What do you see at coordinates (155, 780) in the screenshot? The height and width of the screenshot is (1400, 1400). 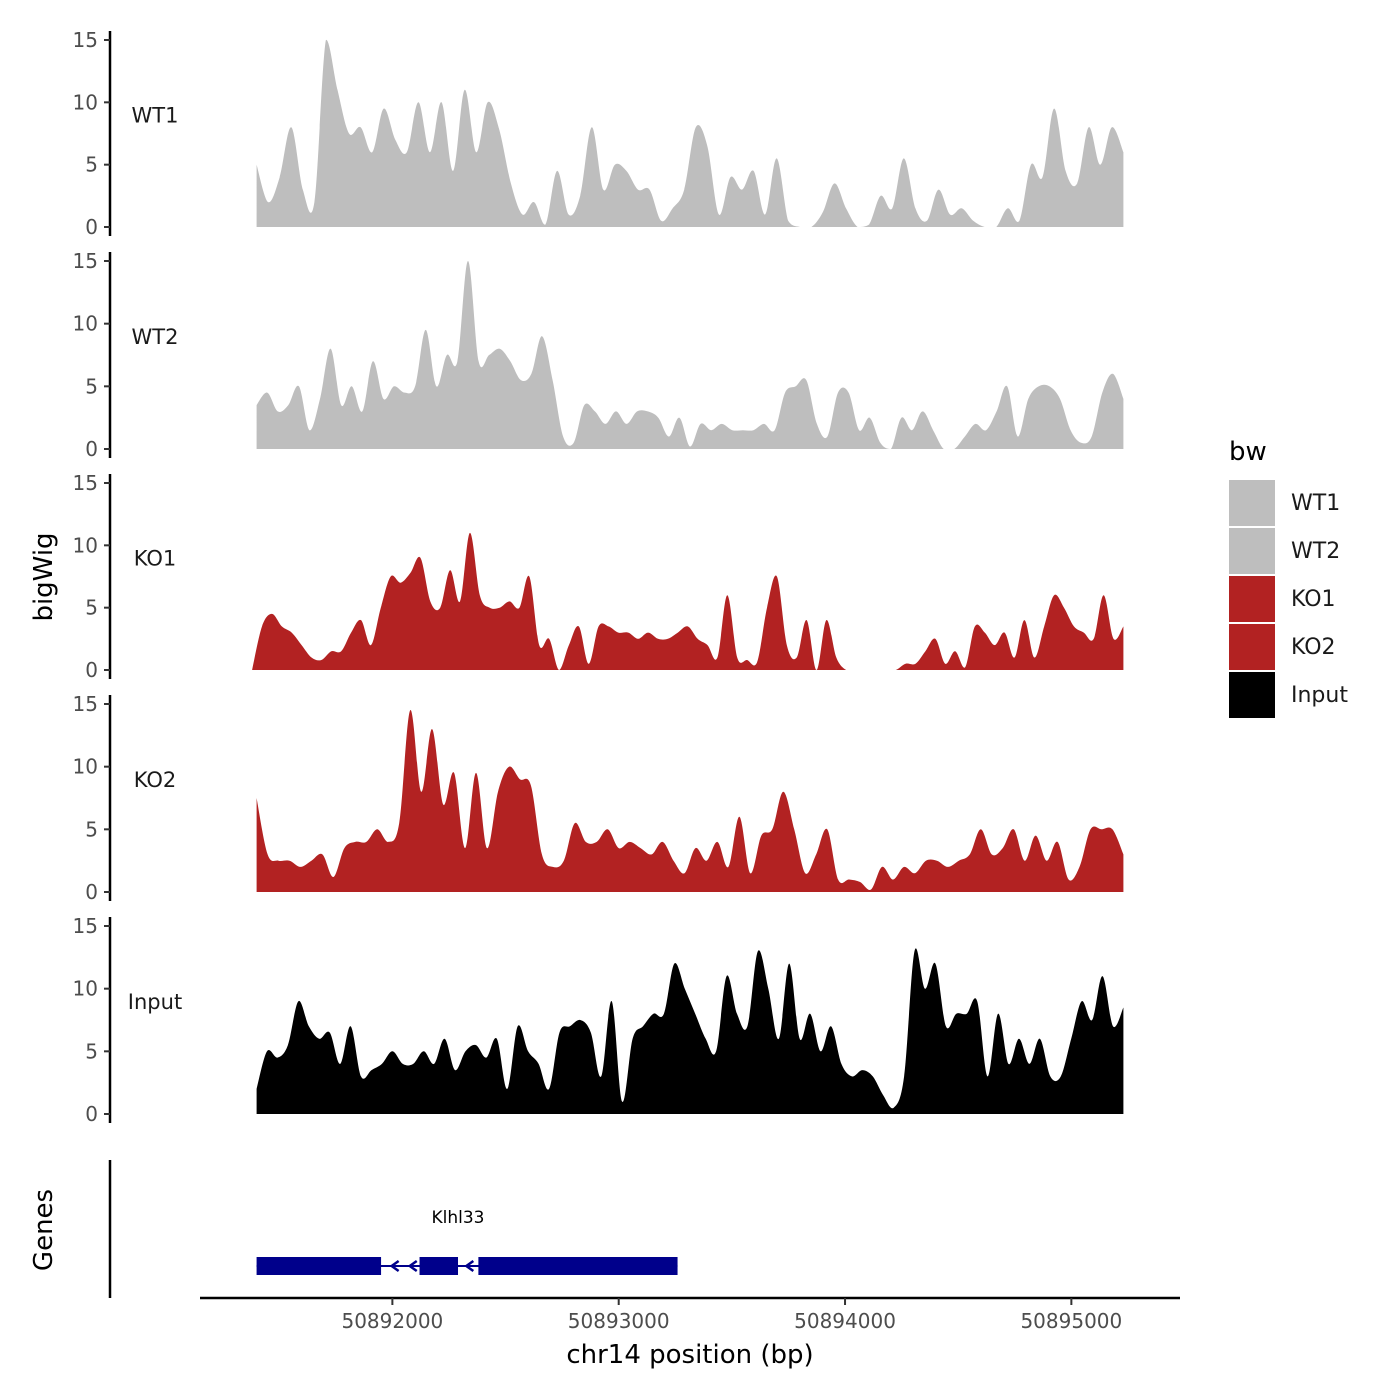 I see `track-label: KO2` at bounding box center [155, 780].